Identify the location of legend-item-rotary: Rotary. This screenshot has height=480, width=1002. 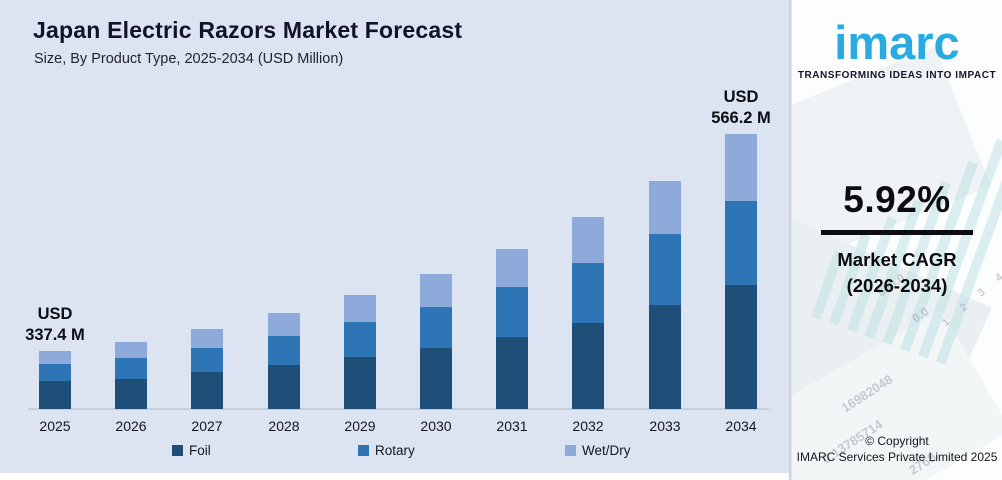
(386, 450).